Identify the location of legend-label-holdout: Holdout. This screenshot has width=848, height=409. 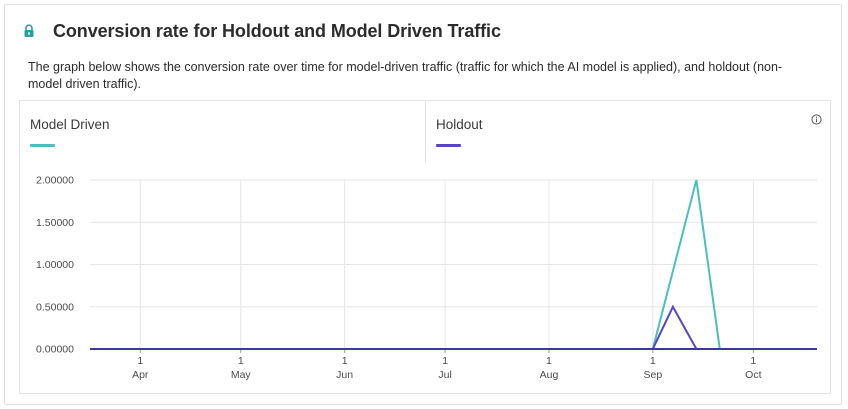
(459, 124).